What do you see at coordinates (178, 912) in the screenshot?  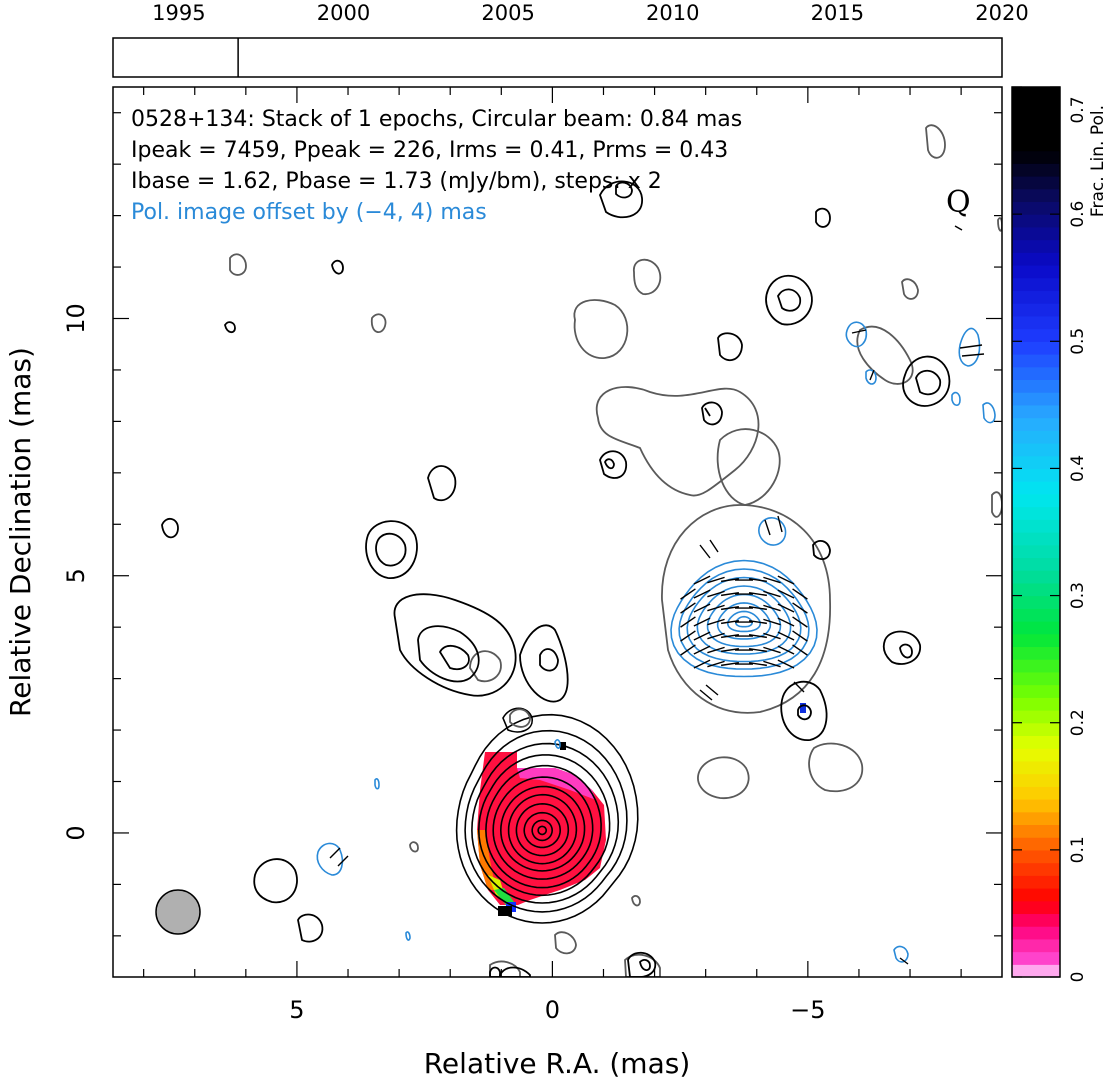 I see `restoring-beam` at bounding box center [178, 912].